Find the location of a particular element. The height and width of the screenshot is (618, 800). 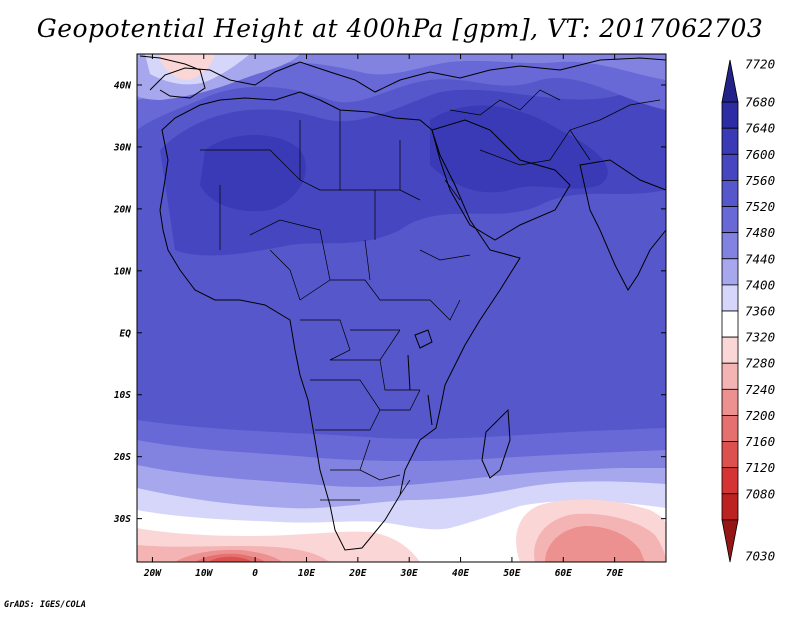

lon-label: 60E is located at coordinates (563, 573).